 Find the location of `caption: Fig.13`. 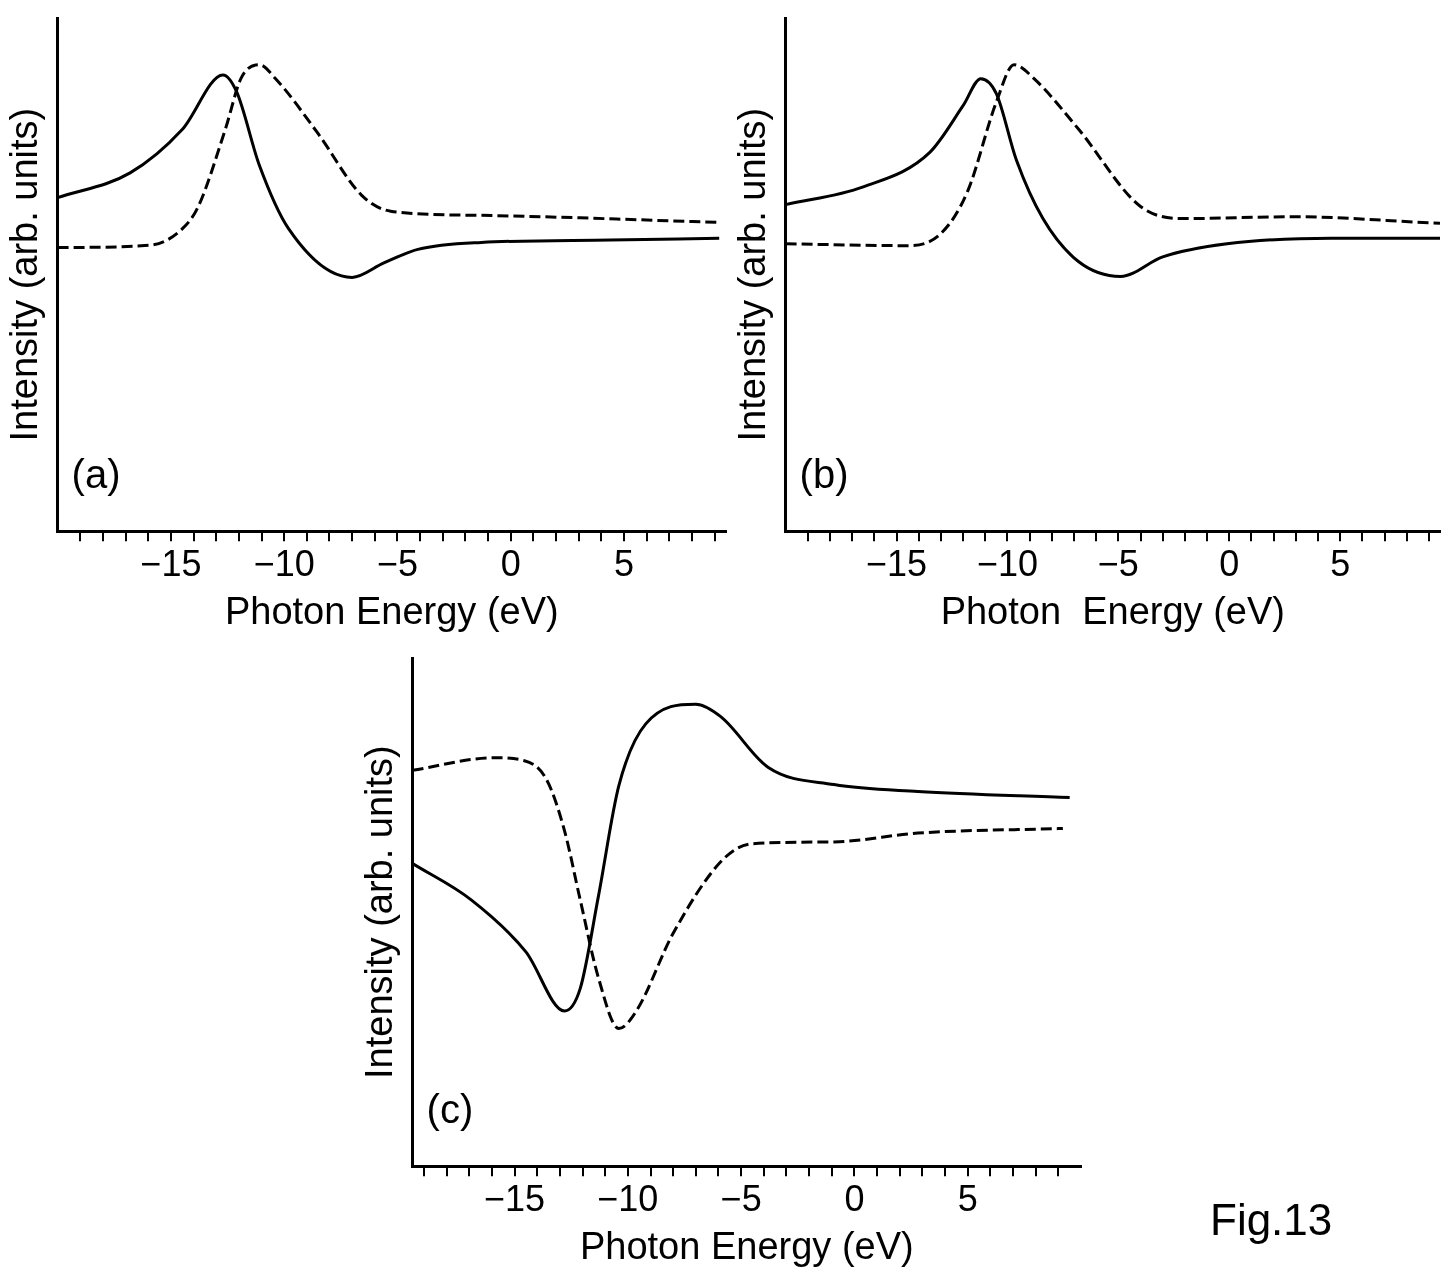

caption: Fig.13 is located at coordinates (1271, 1220).